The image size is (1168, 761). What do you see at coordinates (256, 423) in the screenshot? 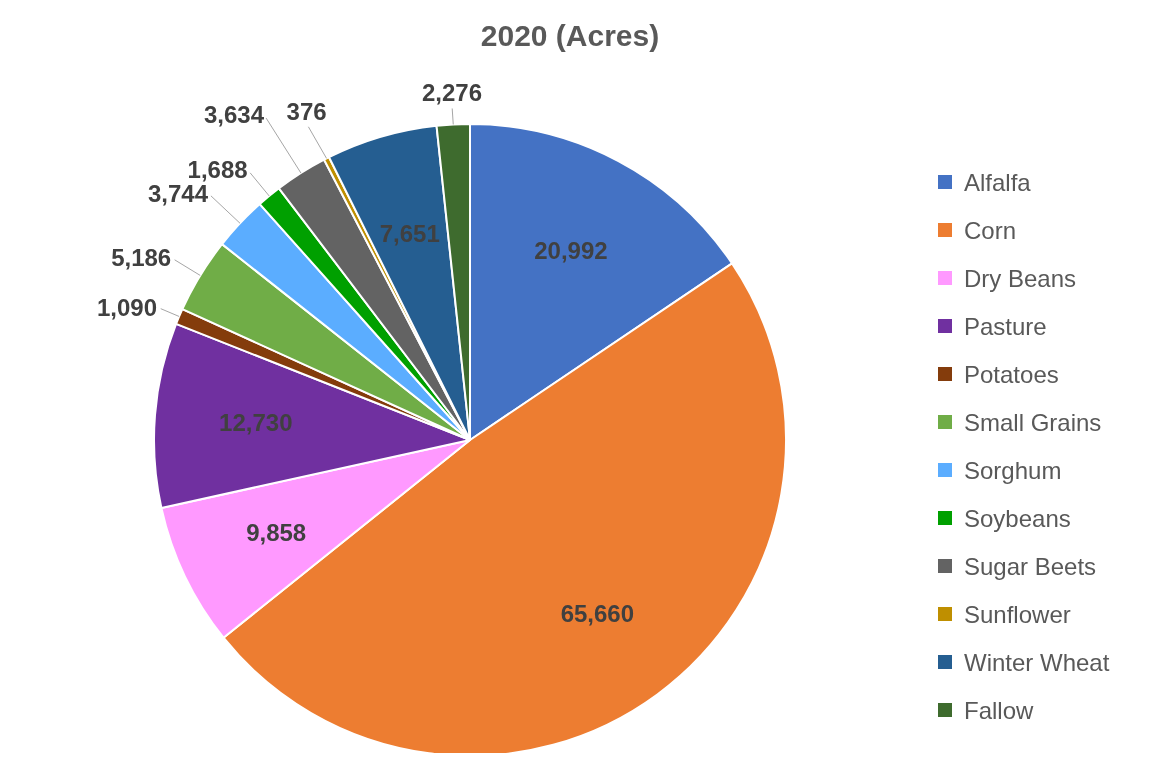
I see `data-label: 12,730` at bounding box center [256, 423].